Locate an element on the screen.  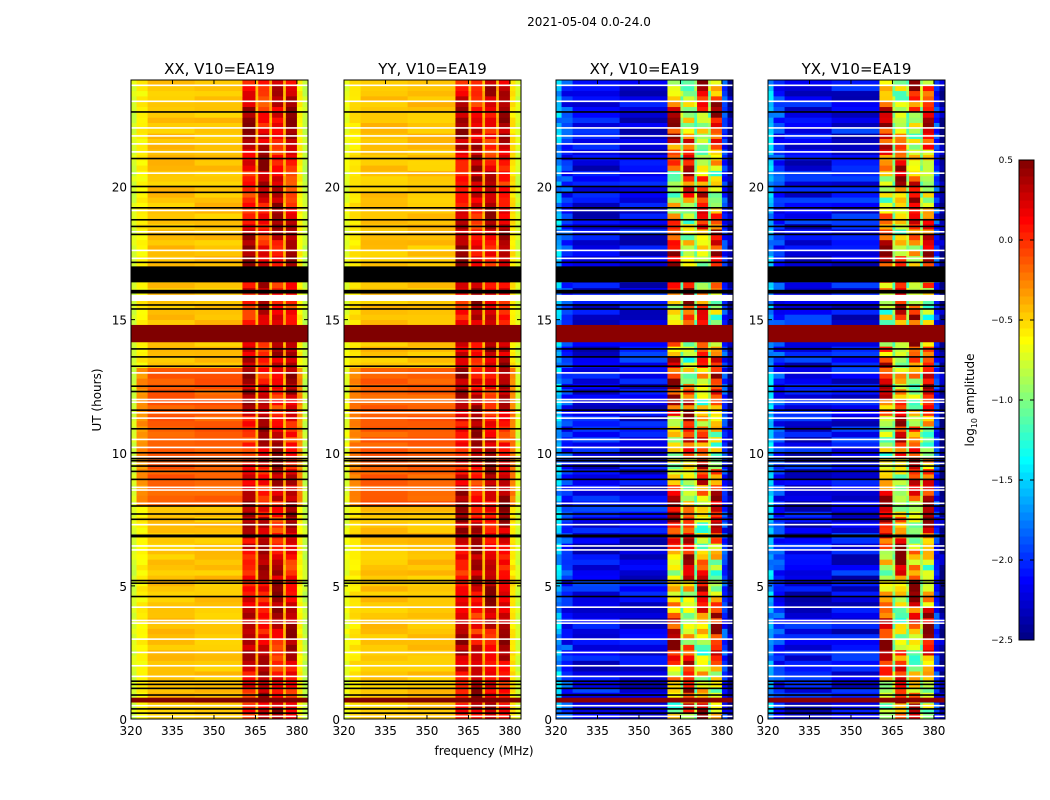
flagged-block-black is located at coordinates (432, 274).